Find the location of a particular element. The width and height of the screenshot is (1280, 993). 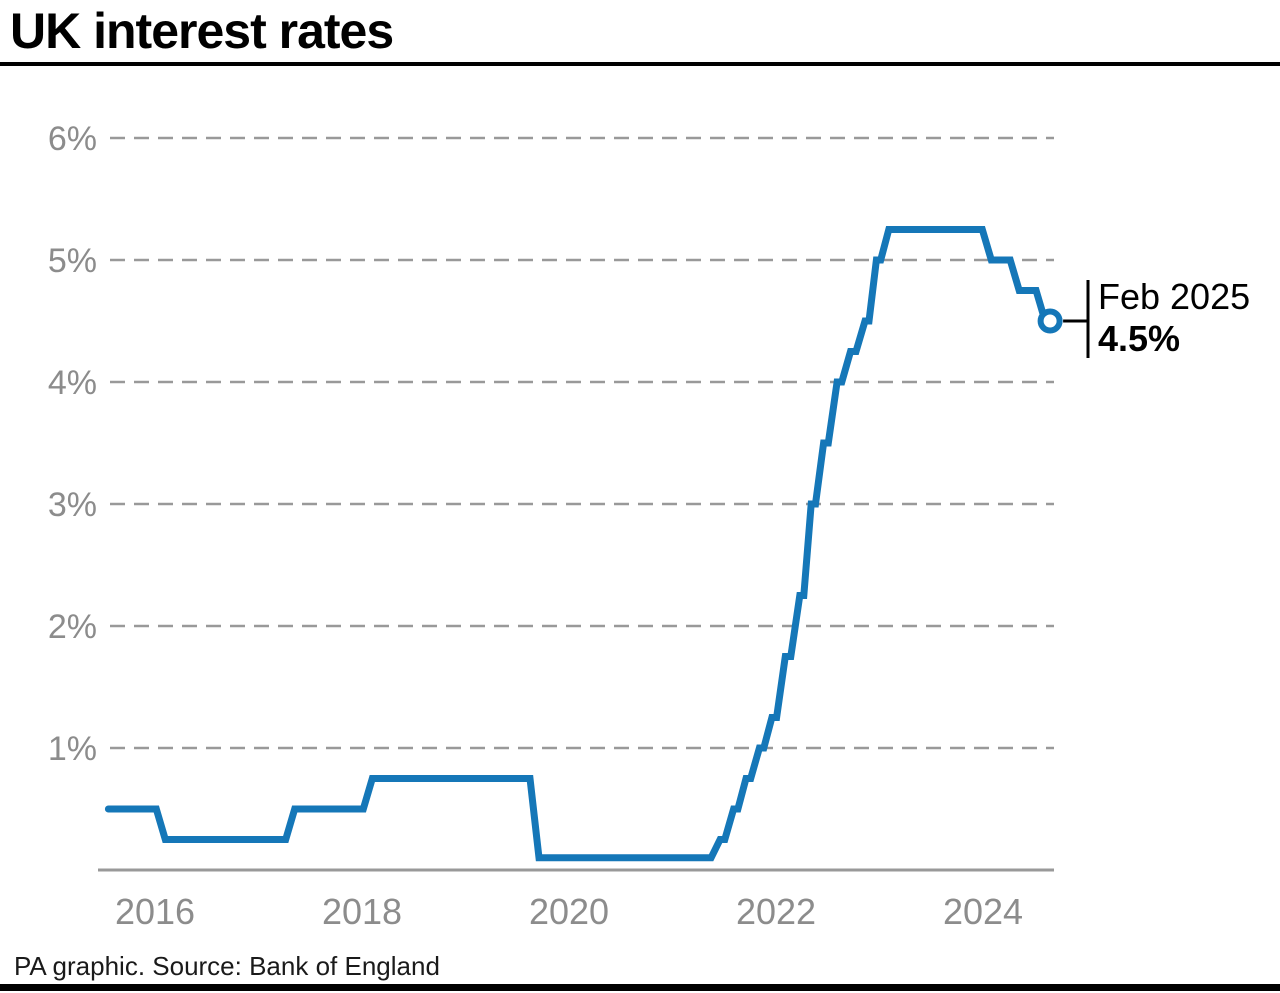

annotation-date: Feb 2025 is located at coordinates (1174, 296).